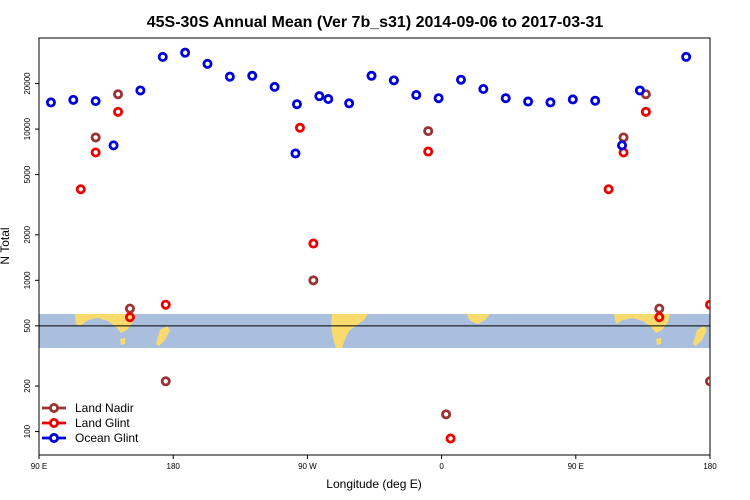 This screenshot has width=750, height=500. I want to click on land-australia-left, so click(105, 323).